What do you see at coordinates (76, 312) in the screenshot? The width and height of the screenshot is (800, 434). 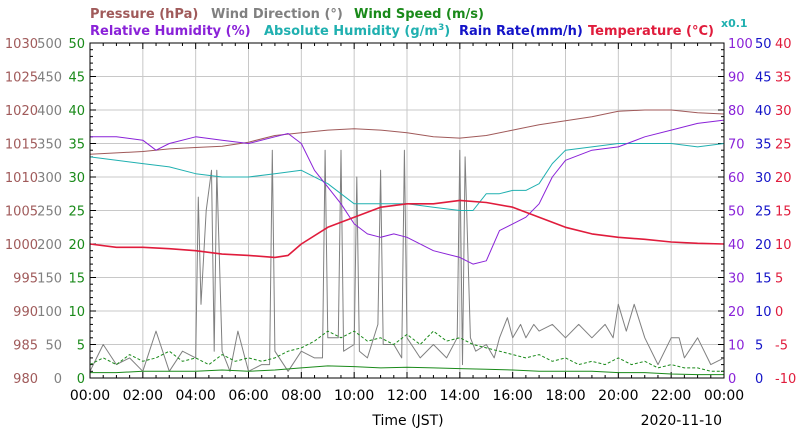 I see `y-tick-label-wind-speed: 10` at bounding box center [76, 312].